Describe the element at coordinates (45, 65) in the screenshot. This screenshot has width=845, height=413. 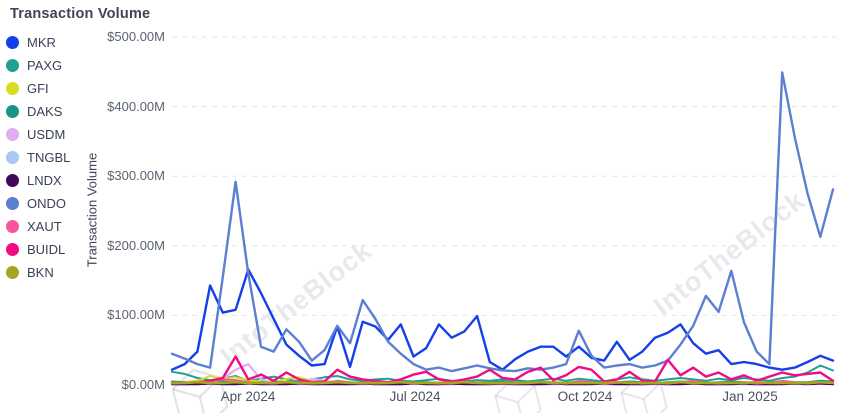
I see `legend-item-label: PAXG` at that location.